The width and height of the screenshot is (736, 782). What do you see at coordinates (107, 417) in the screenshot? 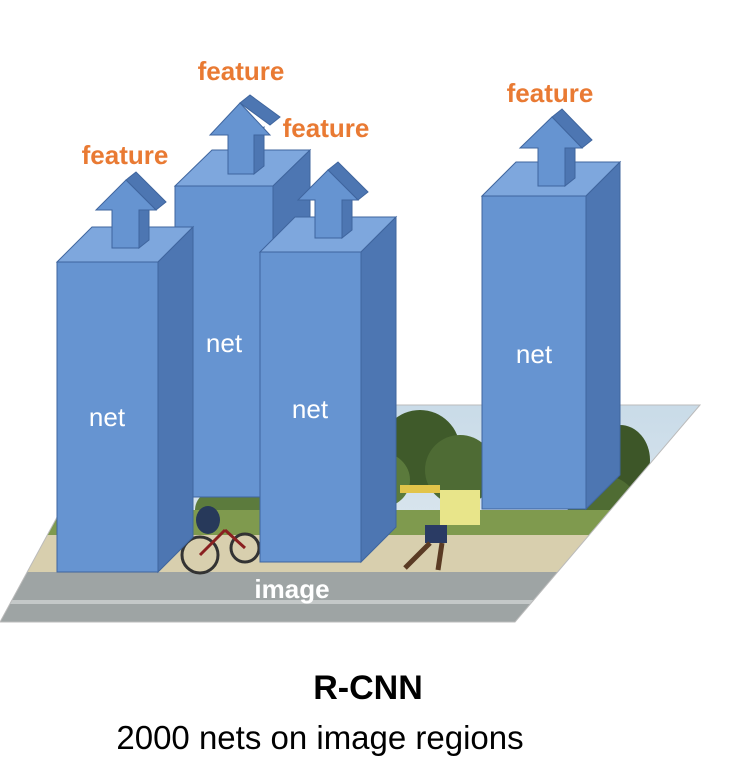
I see `net-label-1: net` at bounding box center [107, 417].